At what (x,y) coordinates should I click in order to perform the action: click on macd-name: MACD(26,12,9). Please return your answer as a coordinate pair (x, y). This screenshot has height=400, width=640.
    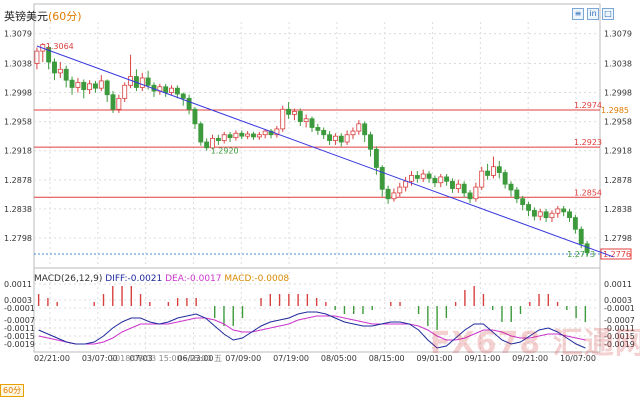
    Looking at the image, I should click on (68, 279).